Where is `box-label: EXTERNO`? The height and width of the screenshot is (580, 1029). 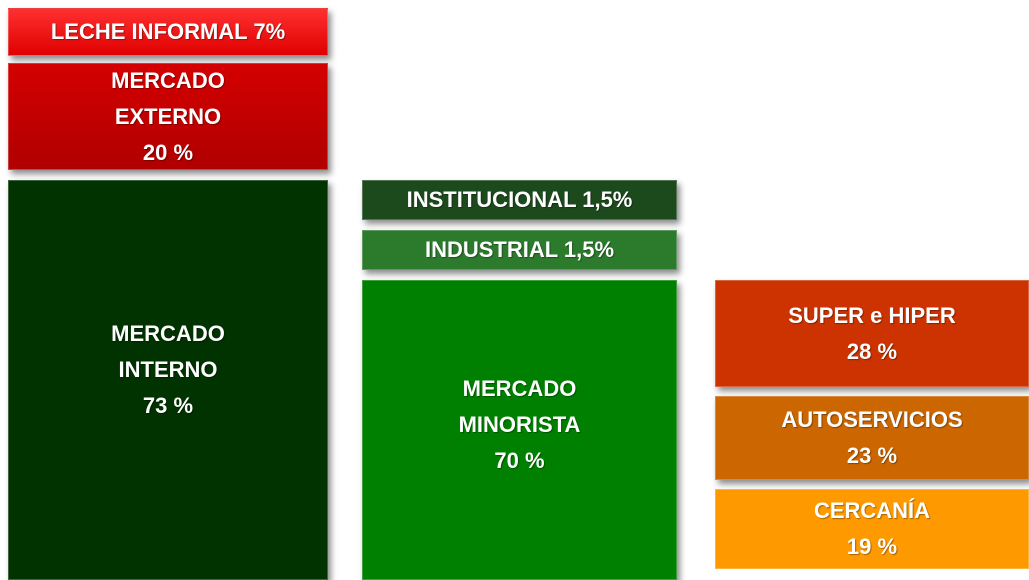
box-label: EXTERNO is located at coordinates (168, 116).